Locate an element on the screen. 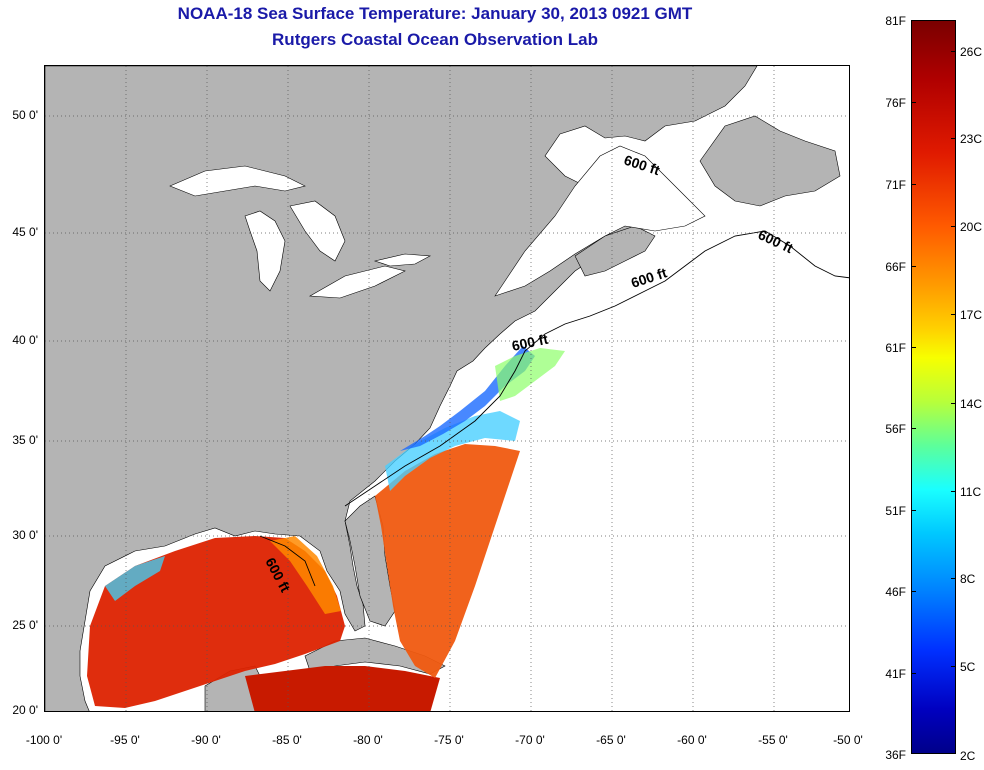 This screenshot has width=984, height=770. lon-label-95: -95 0' is located at coordinates (125, 740).